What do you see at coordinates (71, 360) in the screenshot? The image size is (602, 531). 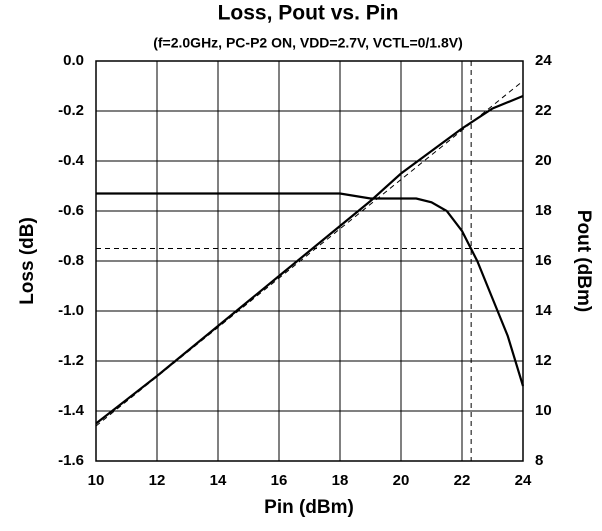 I see `y-tick-label: -1.2` at bounding box center [71, 360].